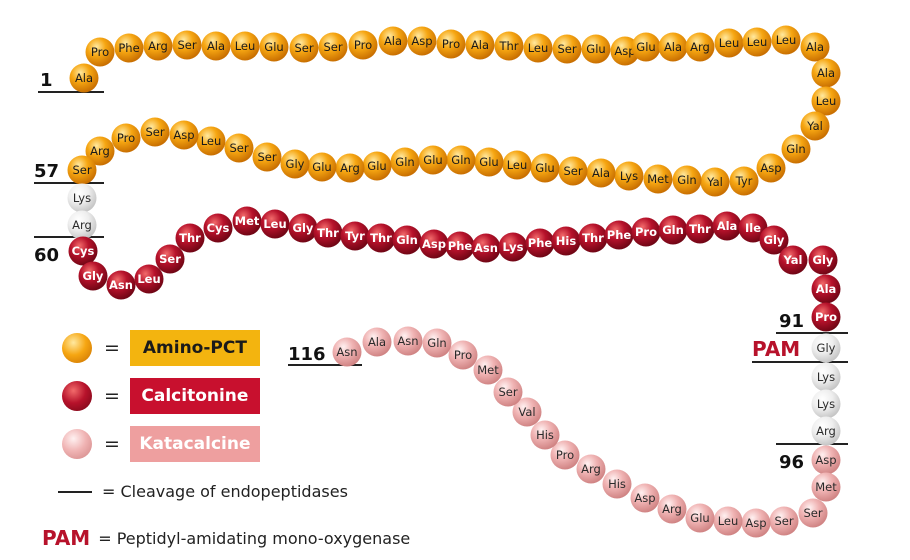  I want to click on residue-14: Pro, so click(451, 44).